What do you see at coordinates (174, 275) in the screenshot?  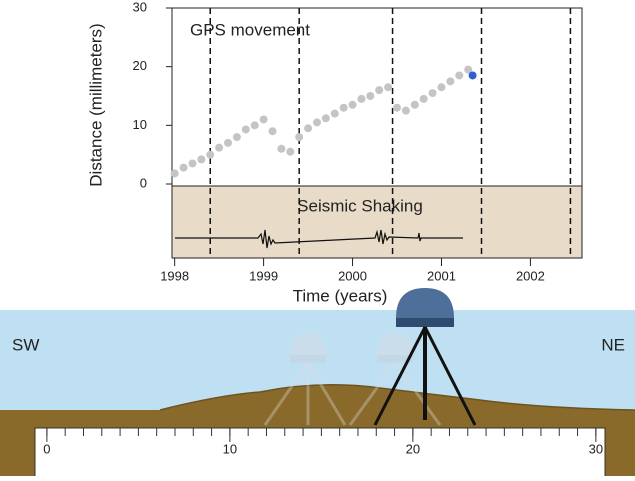 I see `x-tick-label: 1998` at bounding box center [174, 275].